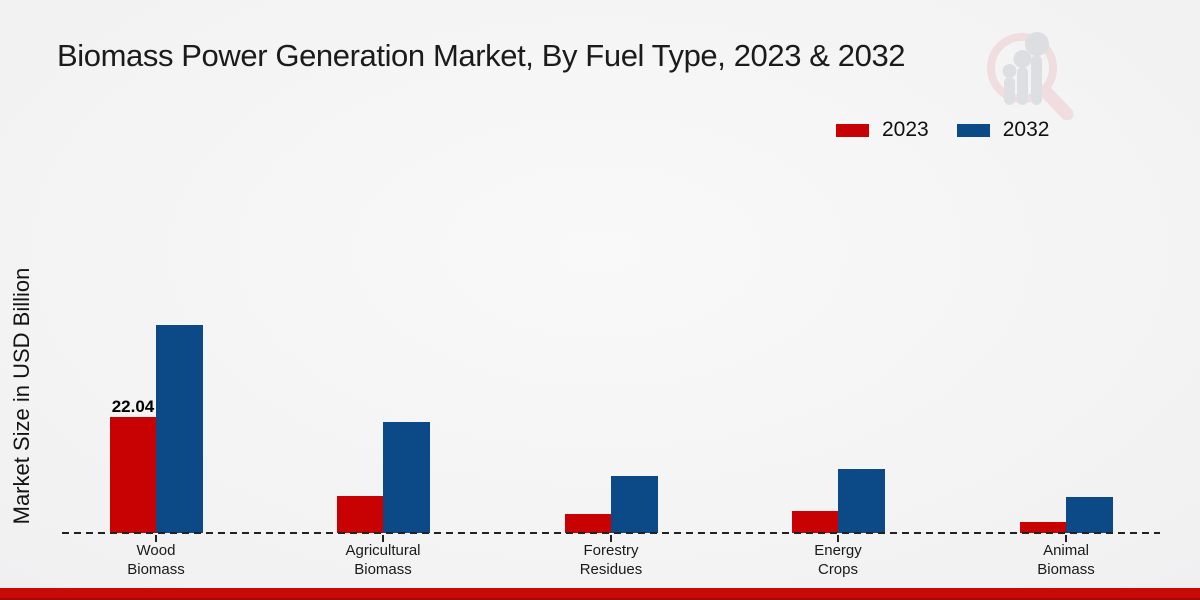 This screenshot has height=600, width=1200. Describe the element at coordinates (1066, 560) in the screenshot. I see `category-label-animal-biomass: Animal Biomass` at that location.